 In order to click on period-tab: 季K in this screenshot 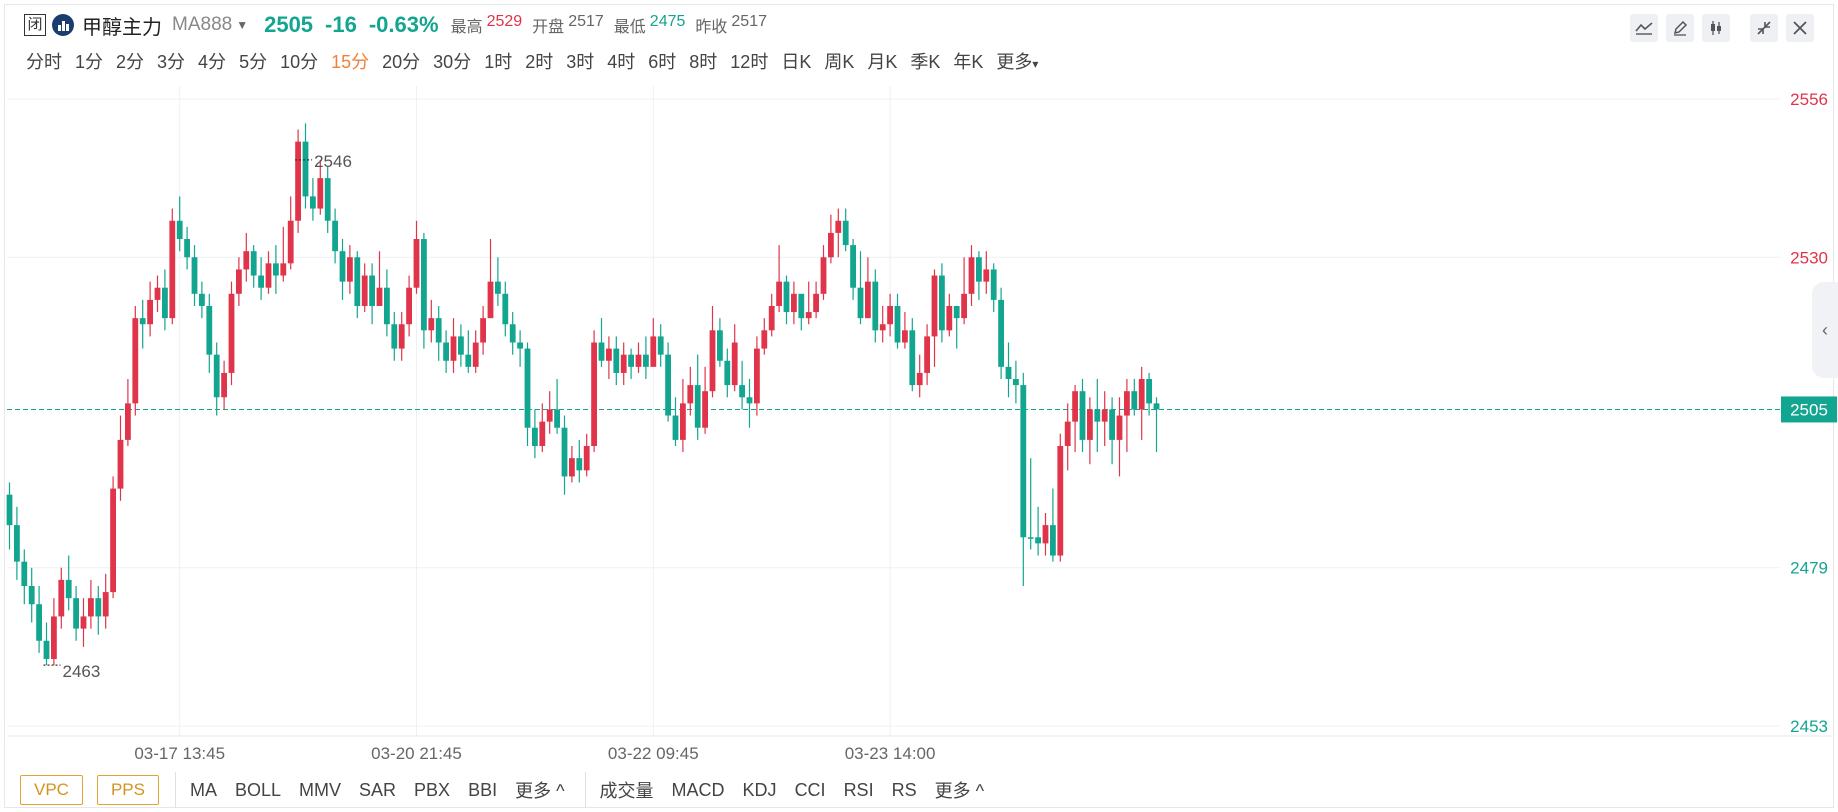, I will do `click(925, 62)`.